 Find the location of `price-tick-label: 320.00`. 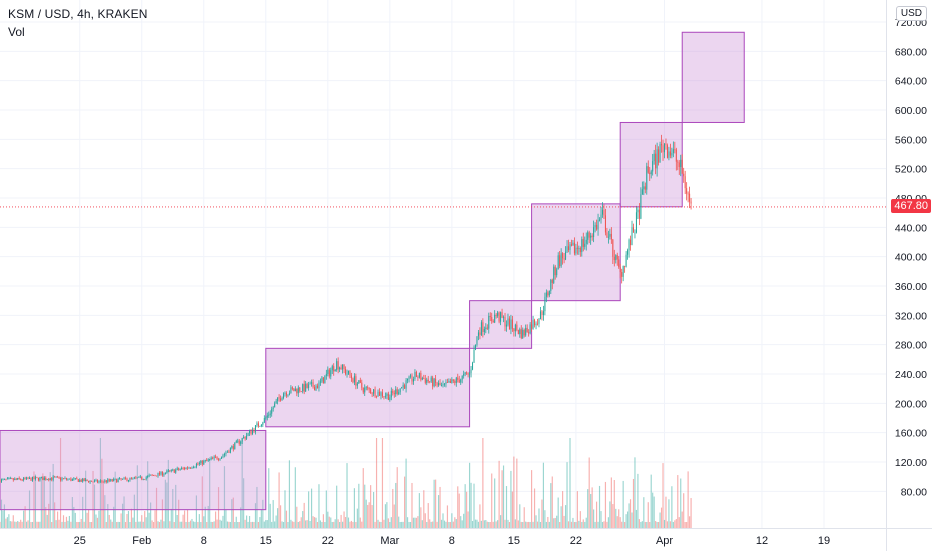

price-tick-label: 320.00 is located at coordinates (911, 316).